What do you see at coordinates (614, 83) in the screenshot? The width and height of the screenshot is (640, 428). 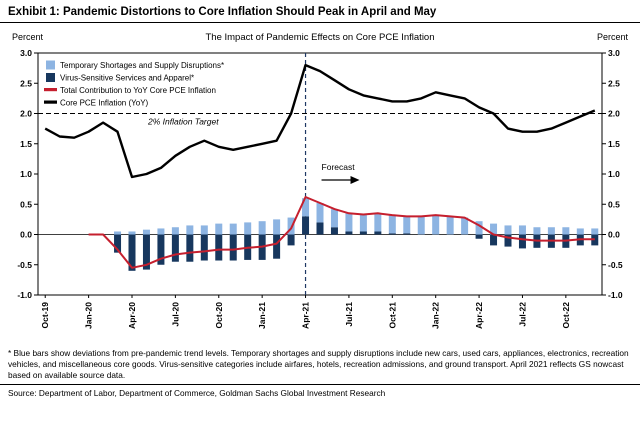 I see `y-tick-label-right: 2.5` at bounding box center [614, 83].